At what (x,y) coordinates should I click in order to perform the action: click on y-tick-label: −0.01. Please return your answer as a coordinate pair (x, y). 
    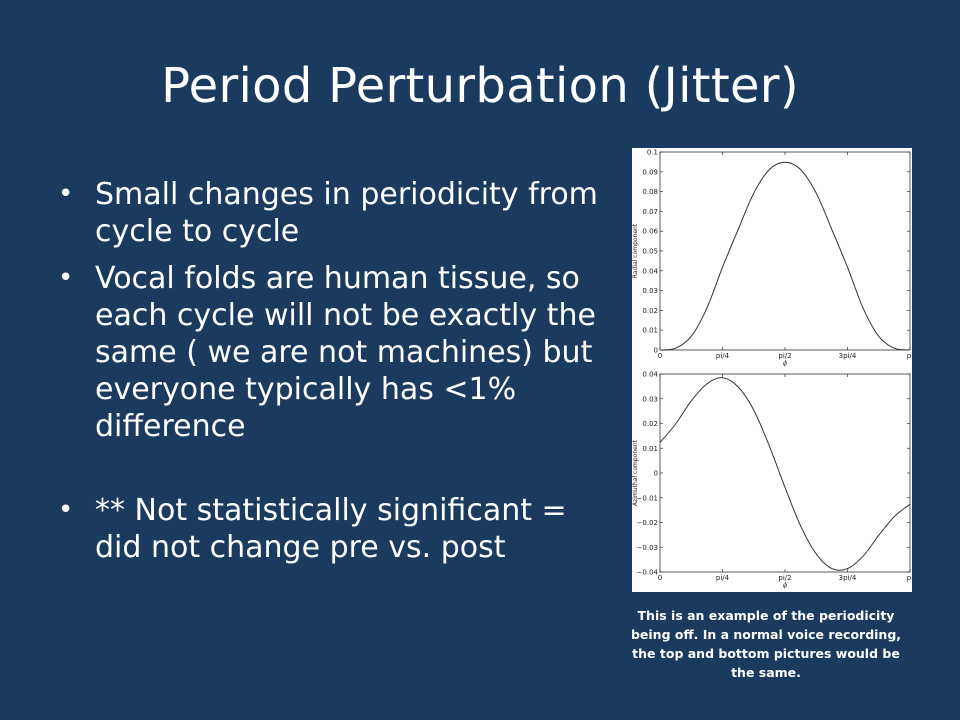
    Looking at the image, I should click on (647, 498).